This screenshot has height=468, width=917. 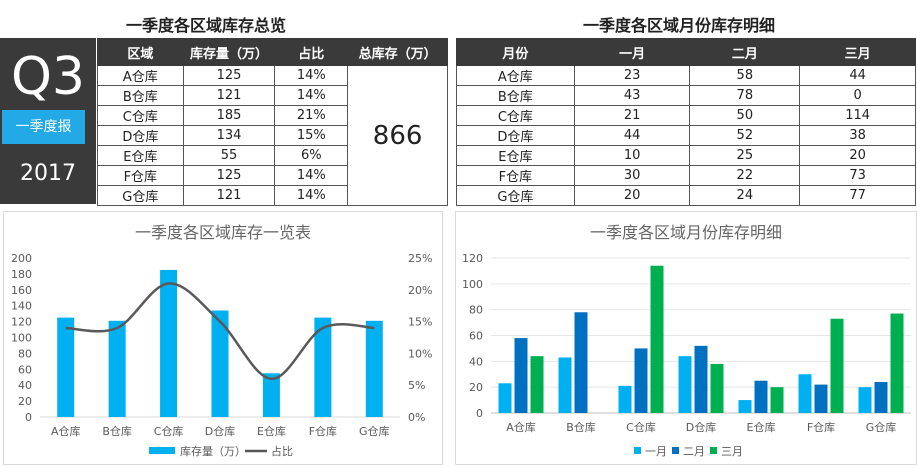 I want to click on feb-cell: 50, so click(x=745, y=115).